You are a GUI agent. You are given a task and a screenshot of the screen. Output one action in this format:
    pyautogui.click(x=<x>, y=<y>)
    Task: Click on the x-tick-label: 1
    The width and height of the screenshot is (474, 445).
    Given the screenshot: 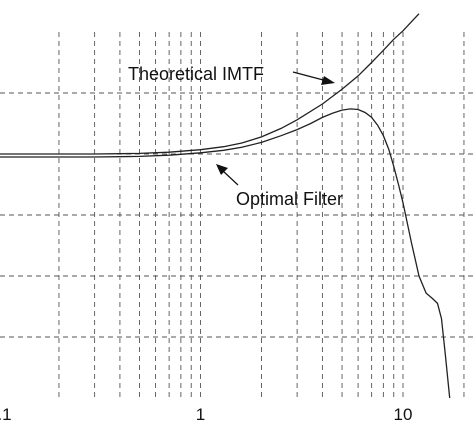 What is the action you would take?
    pyautogui.click(x=200, y=414)
    